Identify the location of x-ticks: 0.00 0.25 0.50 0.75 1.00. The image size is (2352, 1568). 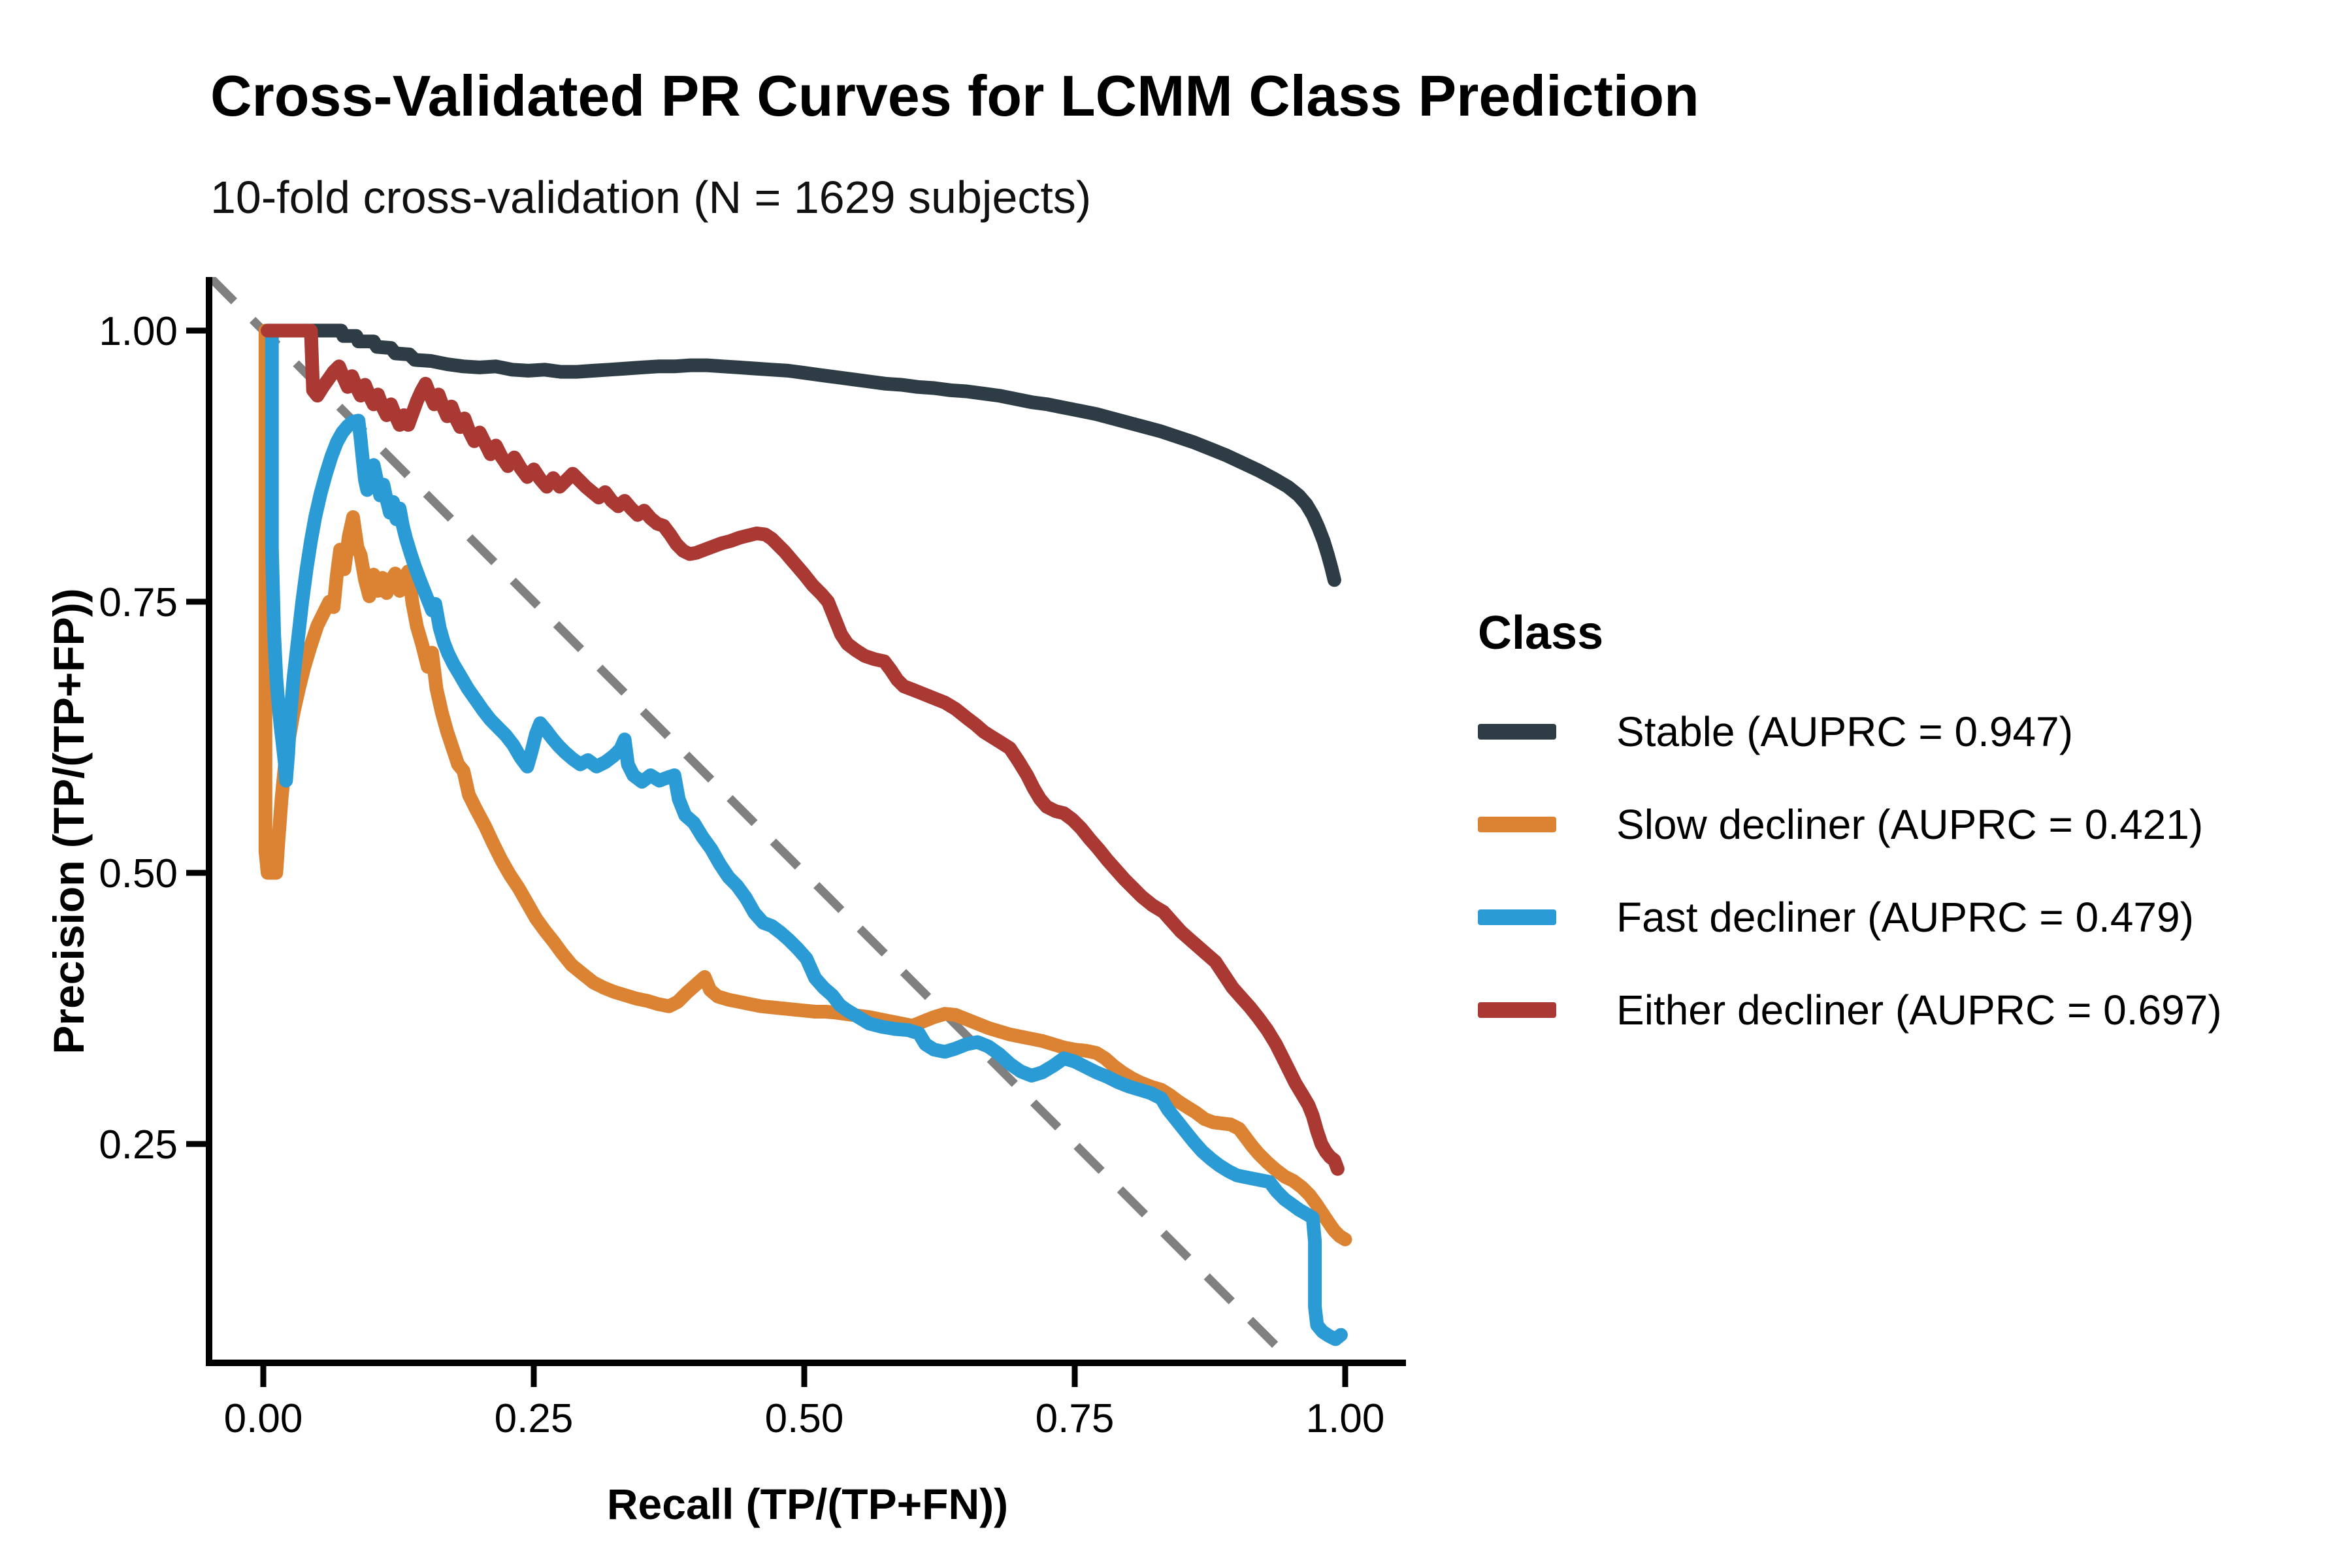
(804, 1403).